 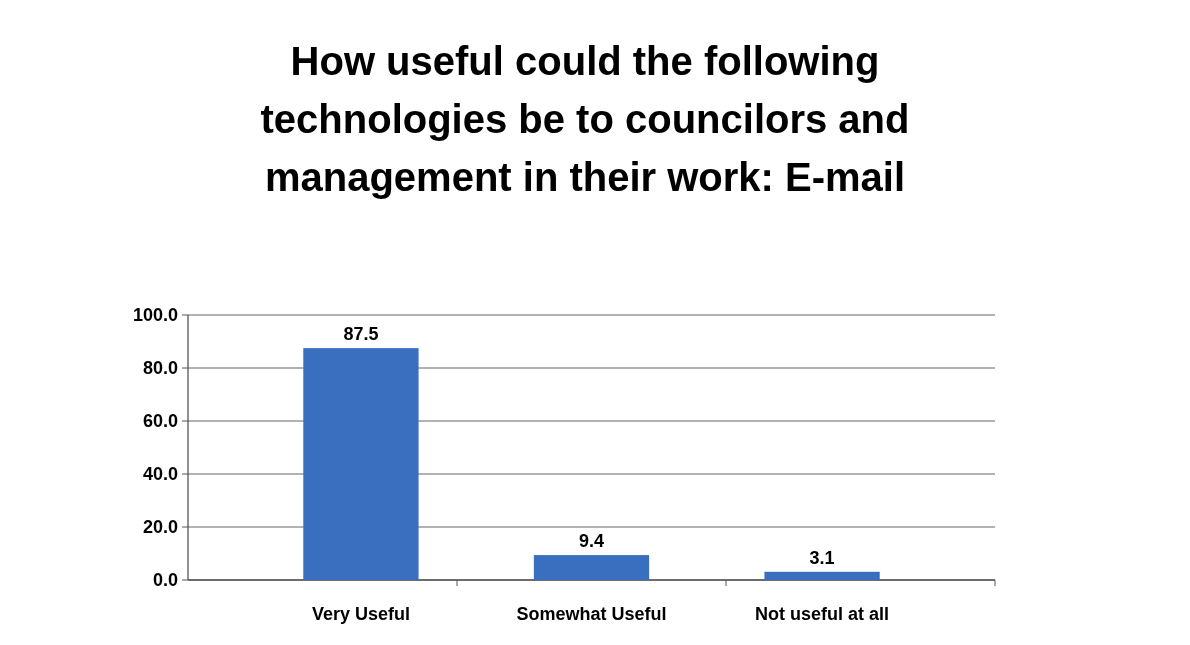 I want to click on data-label: 3.1, so click(x=822, y=557).